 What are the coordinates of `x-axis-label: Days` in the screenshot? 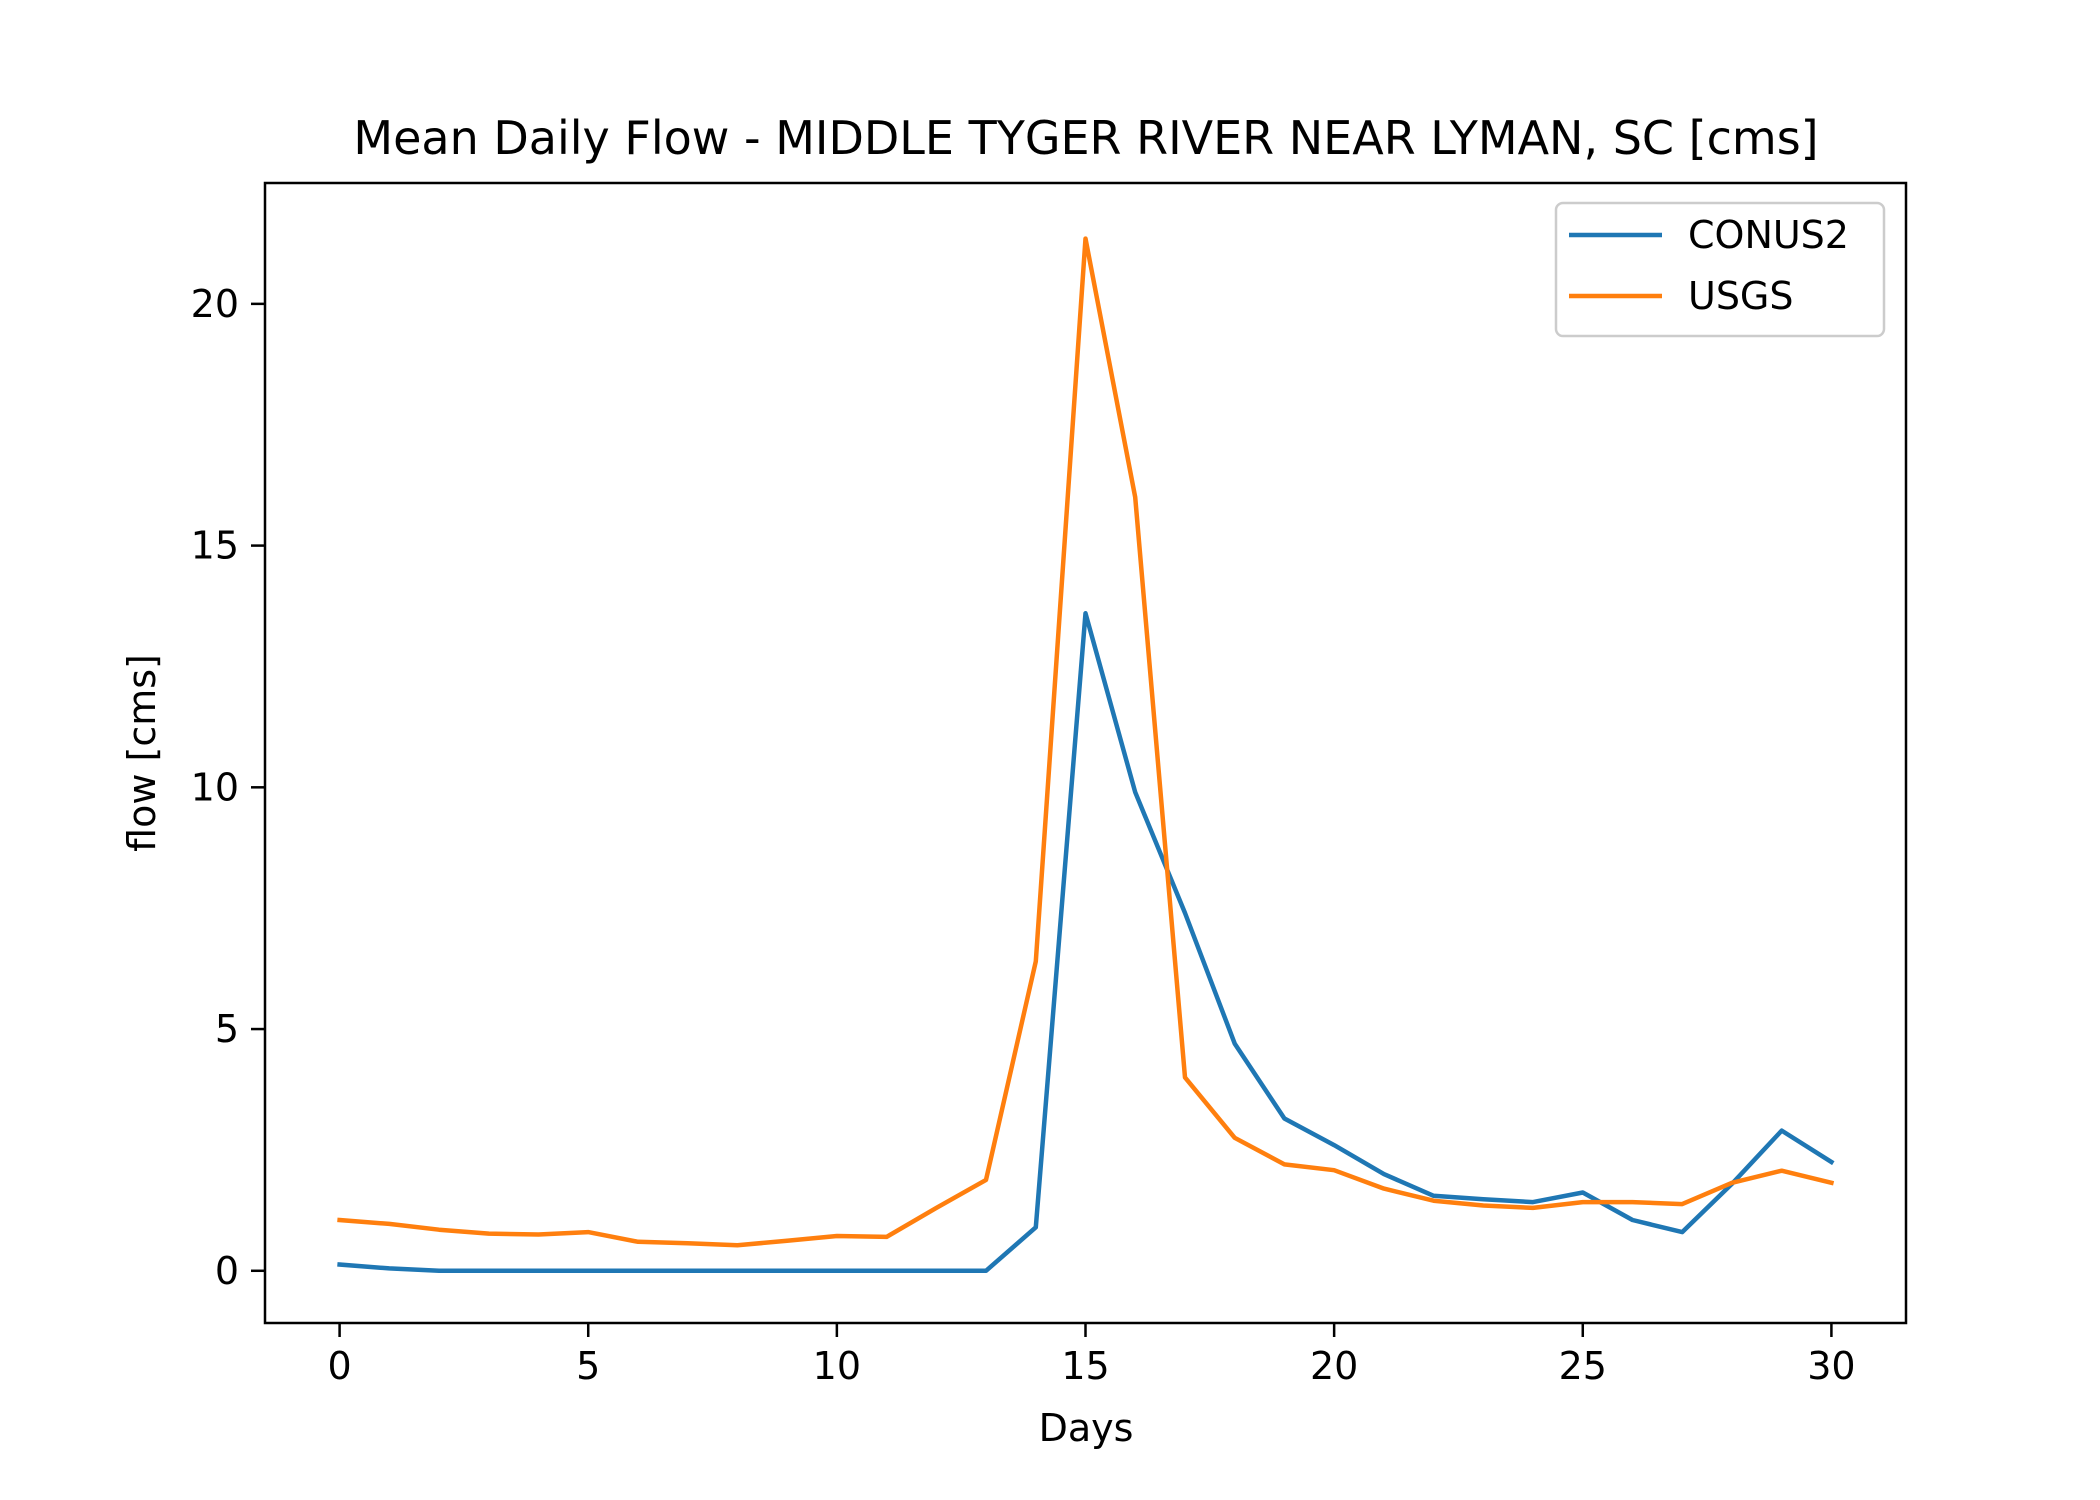 It's located at (1086, 1428).